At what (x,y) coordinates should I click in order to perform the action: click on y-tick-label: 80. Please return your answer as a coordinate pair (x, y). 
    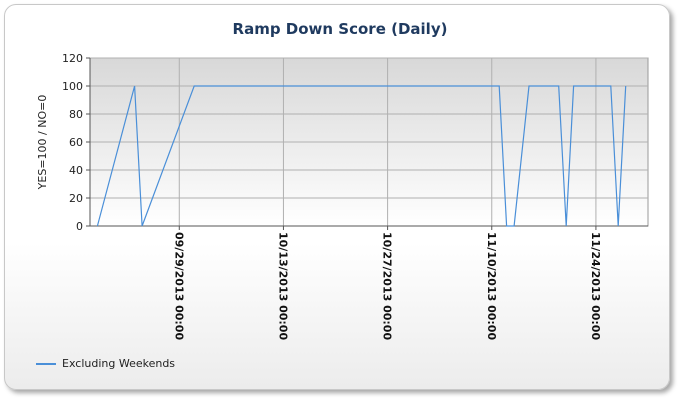
    Looking at the image, I should click on (76, 114).